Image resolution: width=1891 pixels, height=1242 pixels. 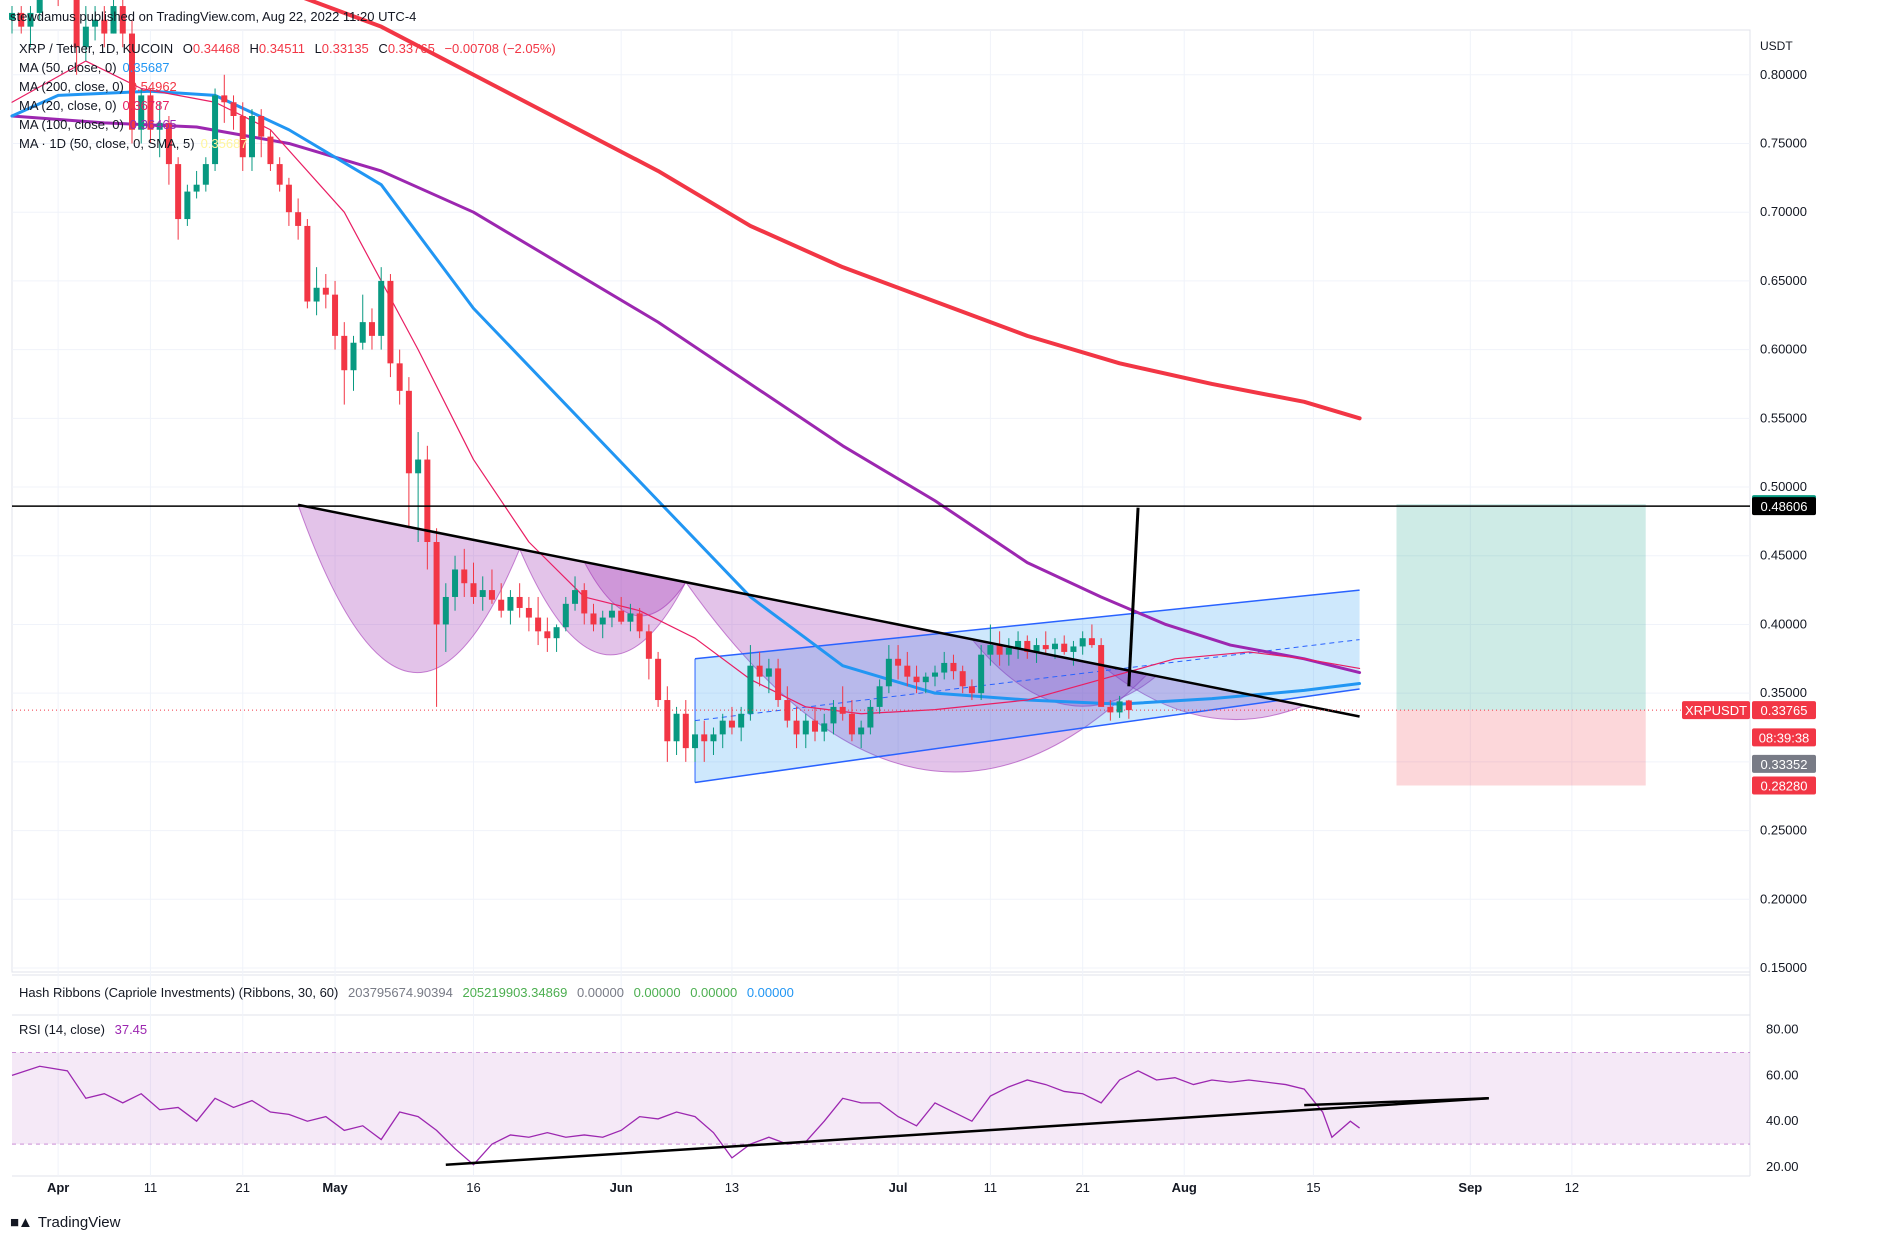 What do you see at coordinates (65, 1222) in the screenshot?
I see `tradingview-brand: ■▲ TradingView` at bounding box center [65, 1222].